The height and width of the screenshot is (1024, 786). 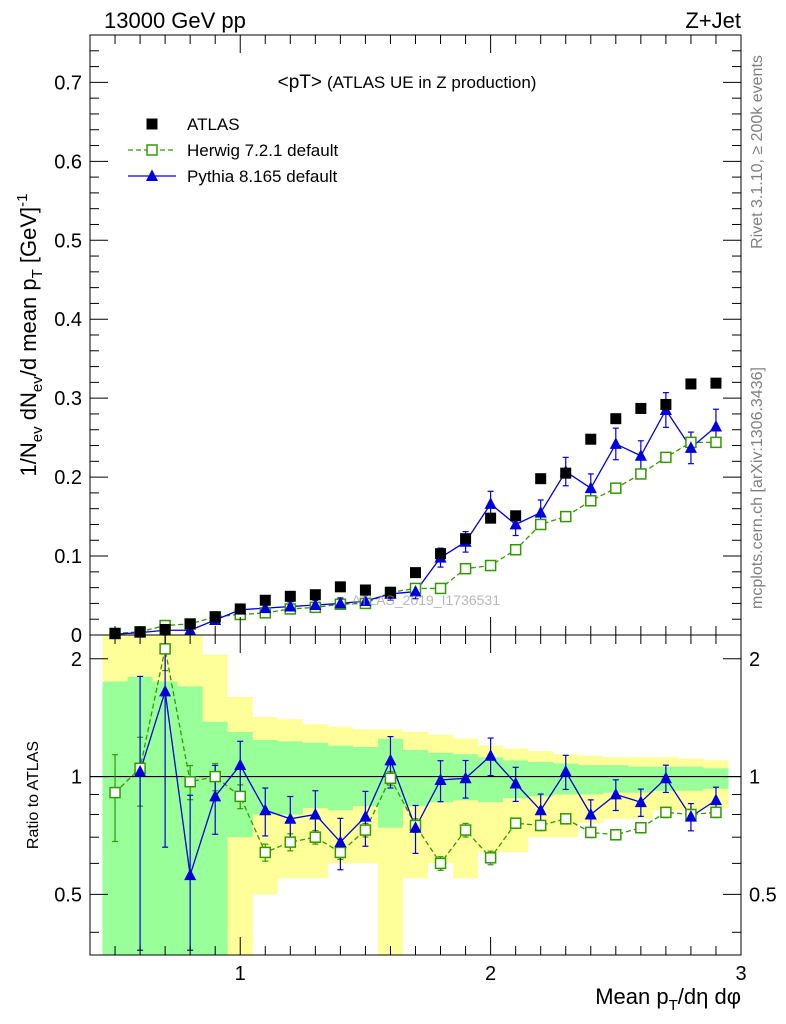 I want to click on mcplots-label: mcplots.cern.ch [arXiv:1306.3436], so click(x=757, y=488).